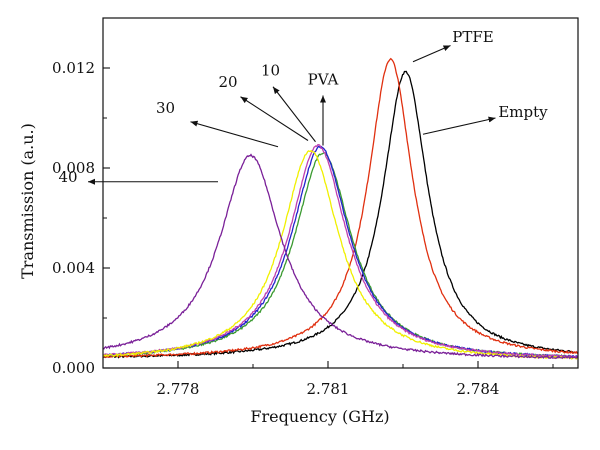 Image resolution: width=600 pixels, height=450 pixels. What do you see at coordinates (270, 71) in the screenshot?
I see `annotation-label-10: 10` at bounding box center [270, 71].